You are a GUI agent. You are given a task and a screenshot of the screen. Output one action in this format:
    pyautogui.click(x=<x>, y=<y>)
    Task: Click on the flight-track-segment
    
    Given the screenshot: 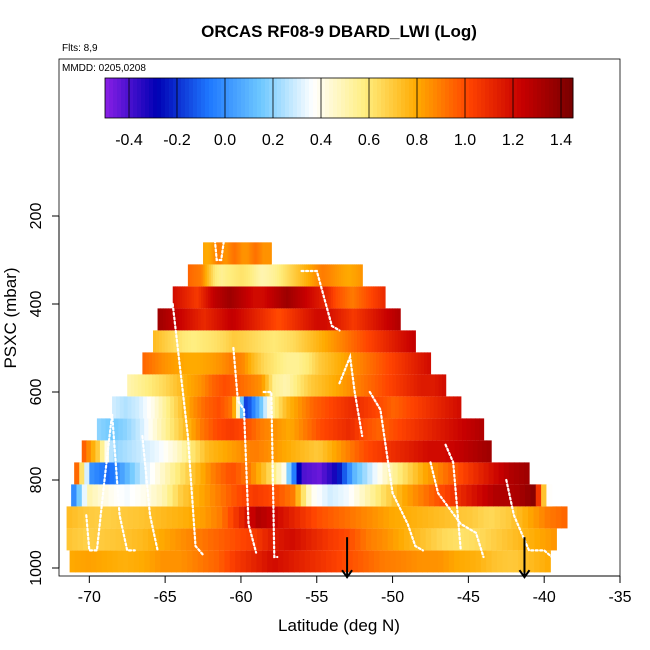 What is the action you would take?
    pyautogui.click(x=219, y=243)
    